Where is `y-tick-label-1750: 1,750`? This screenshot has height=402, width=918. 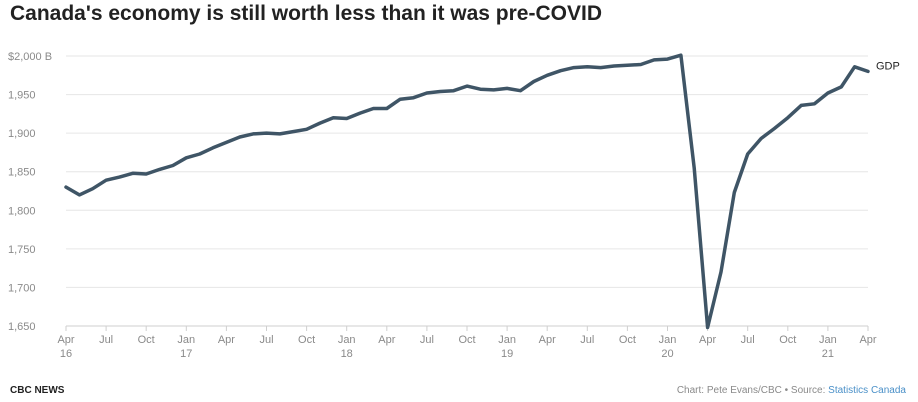 y-tick-label-1750: 1,750 is located at coordinates (22, 250).